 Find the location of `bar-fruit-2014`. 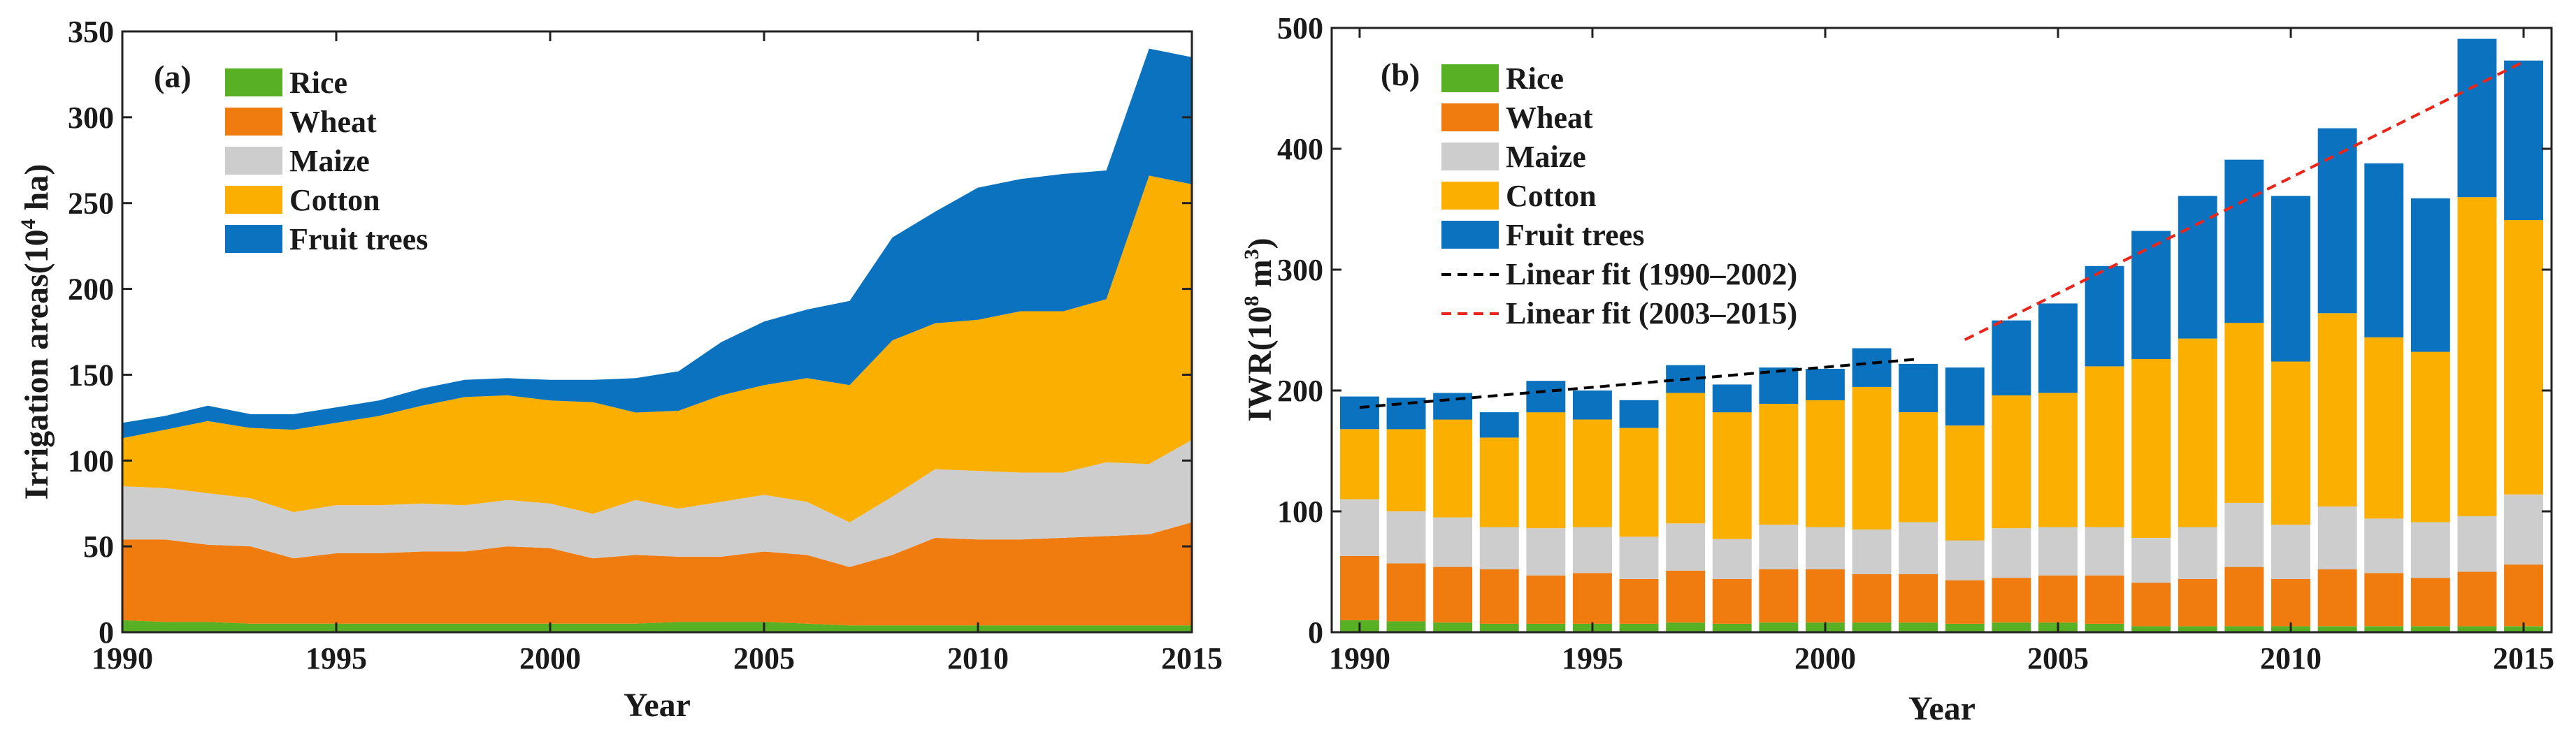

bar-fruit-2014 is located at coordinates (2477, 118).